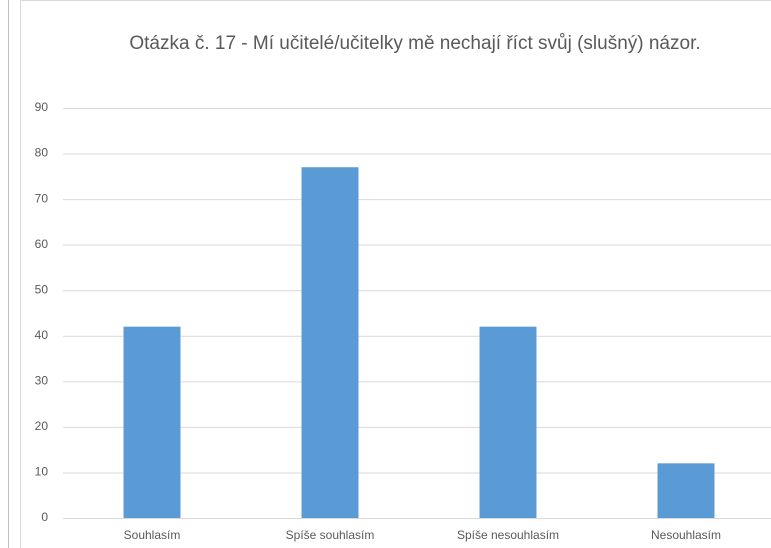 This screenshot has width=771, height=548. I want to click on x-tick-label: Souhlasím, so click(152, 535).